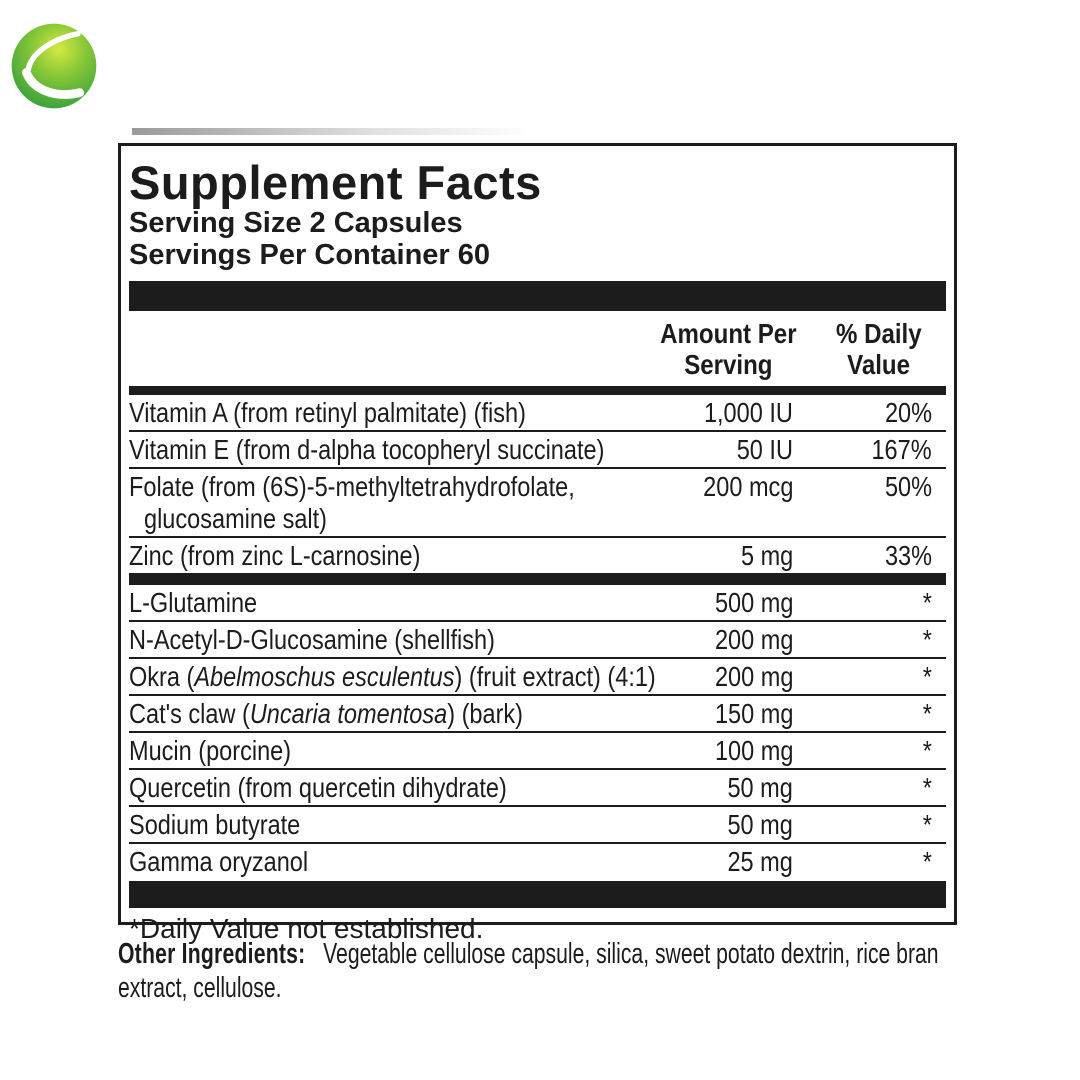  I want to click on column-header-row: Amount Per Serving % Daily Value, so click(537, 349).